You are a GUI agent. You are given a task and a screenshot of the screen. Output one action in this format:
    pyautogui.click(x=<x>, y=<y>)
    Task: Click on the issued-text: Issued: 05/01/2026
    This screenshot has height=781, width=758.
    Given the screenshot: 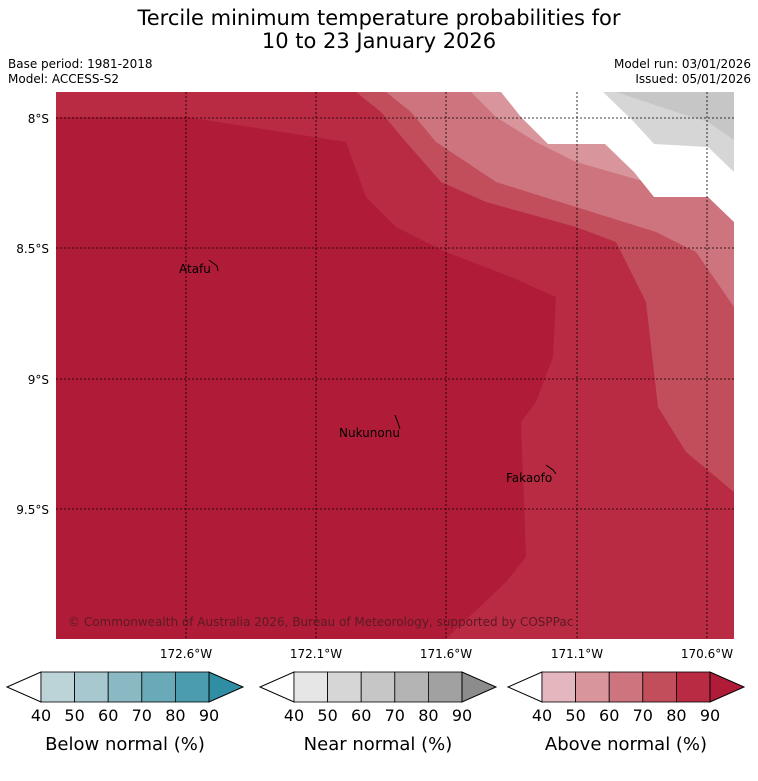 What is the action you would take?
    pyautogui.click(x=693, y=79)
    